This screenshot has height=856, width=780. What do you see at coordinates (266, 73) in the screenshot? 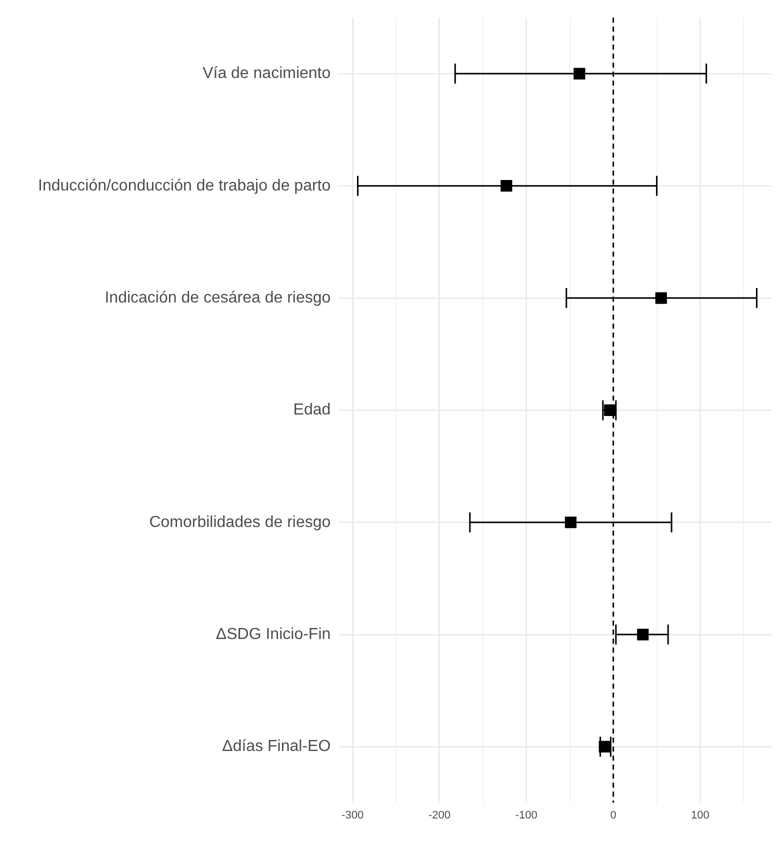
I see `y-tick-label: Vía de nacimiento` at bounding box center [266, 73].